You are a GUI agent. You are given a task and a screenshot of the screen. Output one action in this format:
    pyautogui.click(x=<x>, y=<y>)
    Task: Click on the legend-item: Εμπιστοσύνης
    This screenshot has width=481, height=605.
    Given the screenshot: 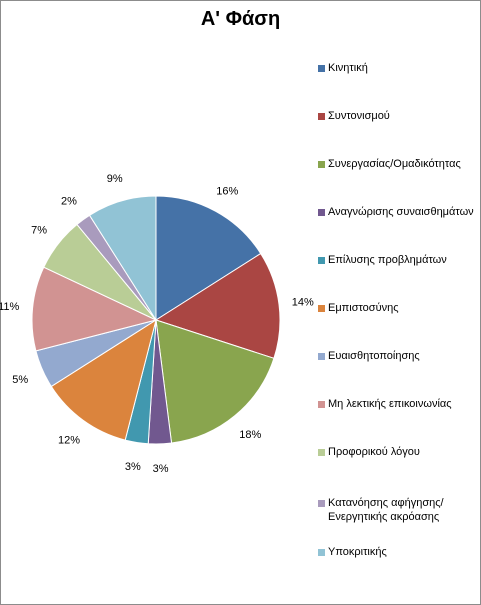 What is the action you would take?
    pyautogui.click(x=398, y=308)
    